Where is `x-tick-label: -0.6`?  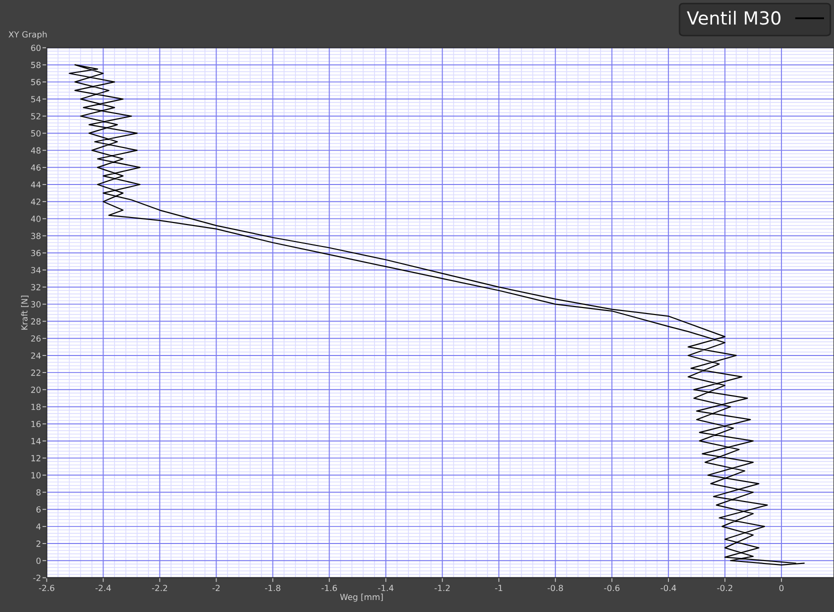
x-tick-label: -0.6 is located at coordinates (612, 588).